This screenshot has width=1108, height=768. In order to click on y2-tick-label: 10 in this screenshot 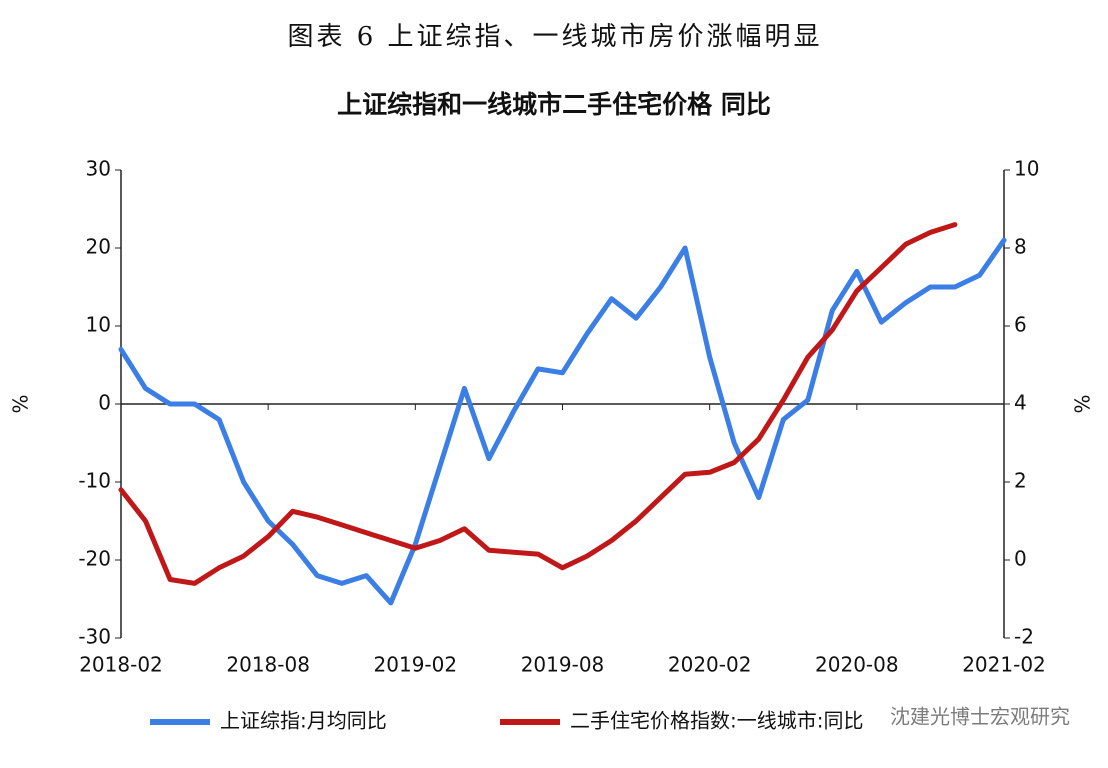, I will do `click(1026, 169)`.